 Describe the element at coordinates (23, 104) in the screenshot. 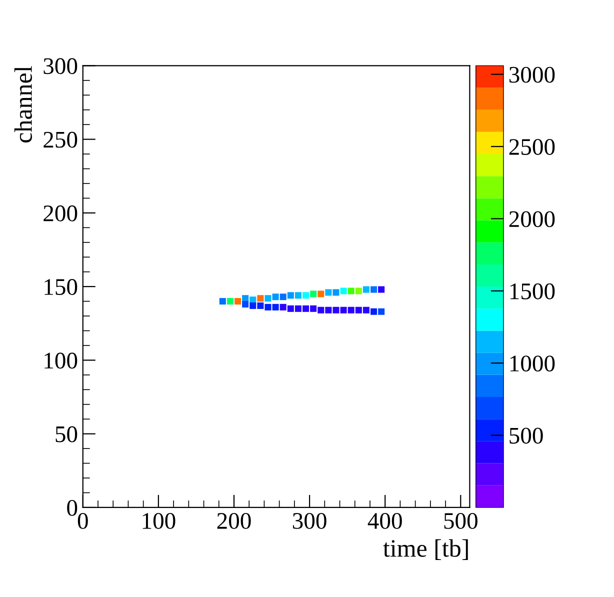

I see `y-axis-title: channel` at that location.